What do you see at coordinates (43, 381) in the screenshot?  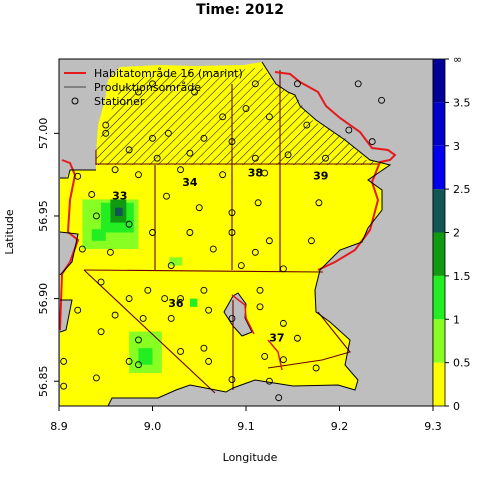 I see `y-tick-label: 56.85` at bounding box center [43, 381].